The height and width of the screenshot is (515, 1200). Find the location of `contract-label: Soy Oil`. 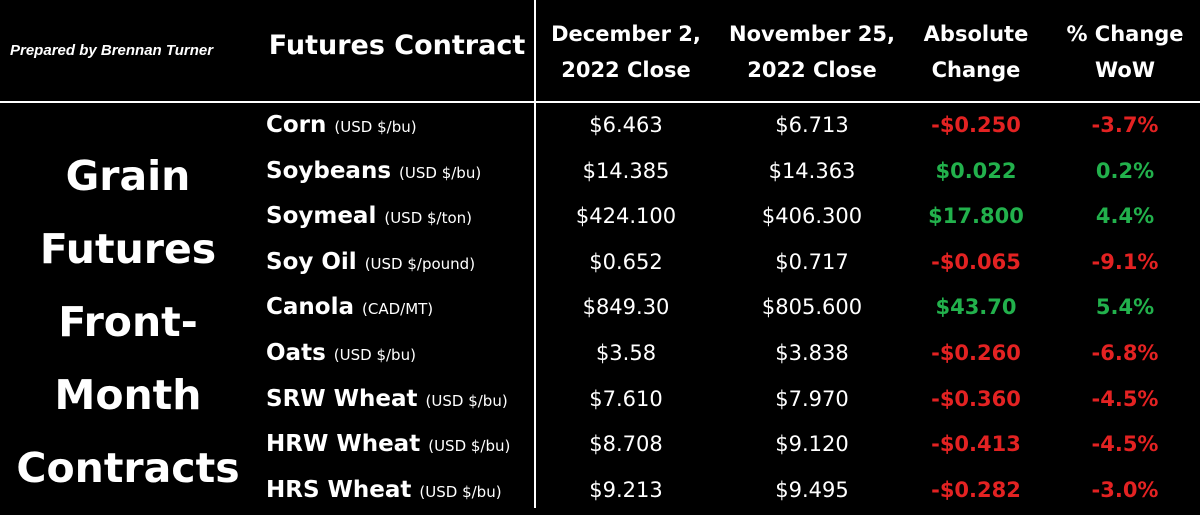

contract-label: Soy Oil is located at coordinates (311, 261).